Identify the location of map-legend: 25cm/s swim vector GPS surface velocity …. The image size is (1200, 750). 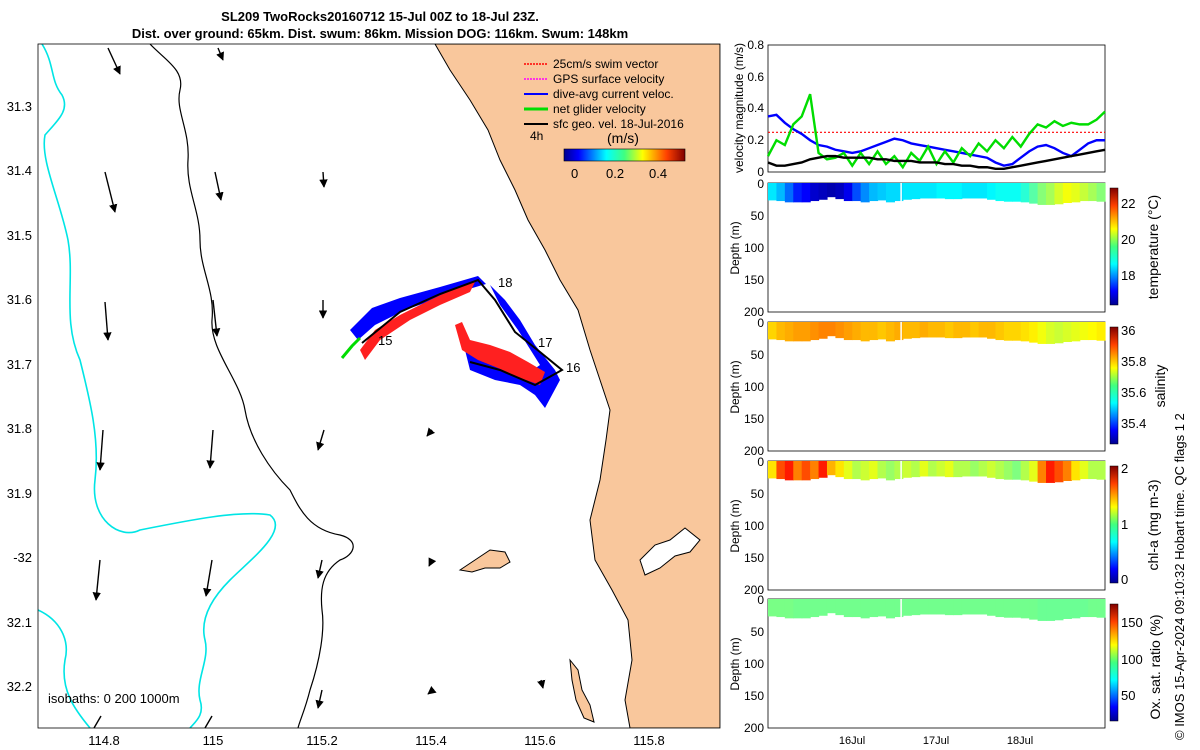
(605, 119).